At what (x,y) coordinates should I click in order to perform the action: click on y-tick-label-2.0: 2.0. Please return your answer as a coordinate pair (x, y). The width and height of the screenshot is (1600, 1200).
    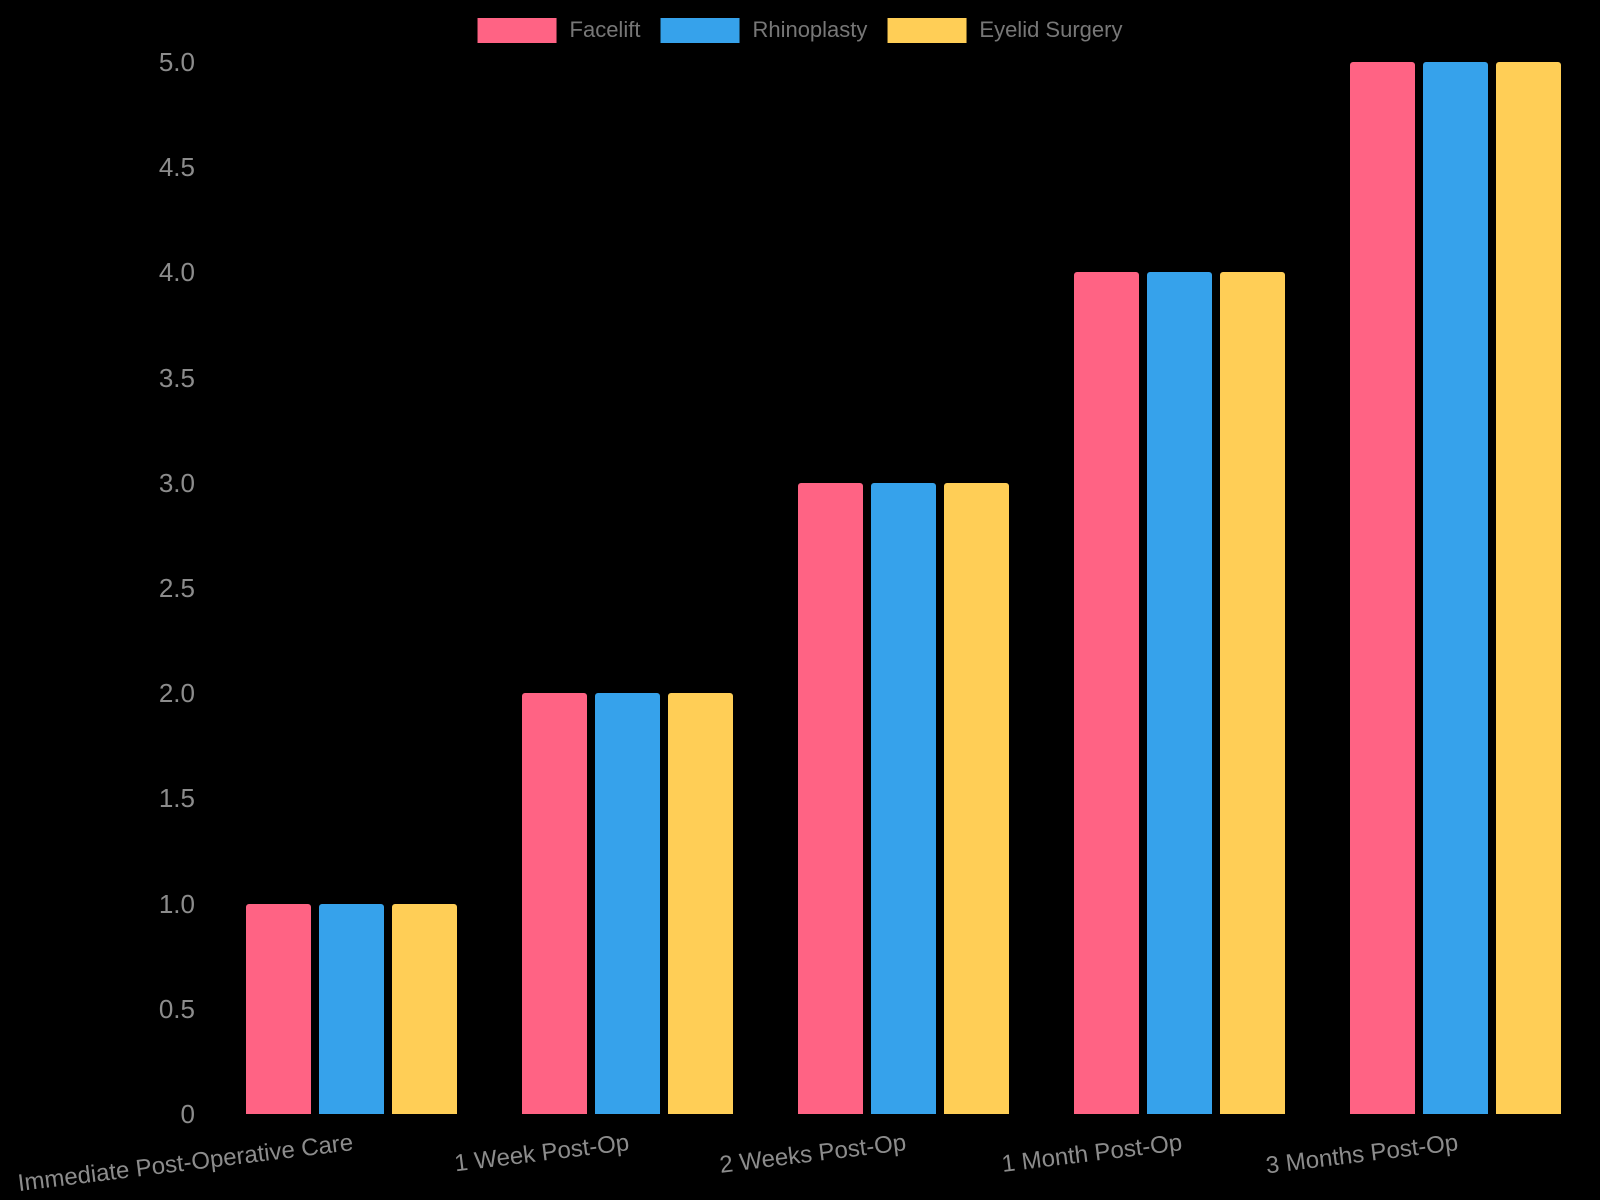
    Looking at the image, I should click on (176, 693).